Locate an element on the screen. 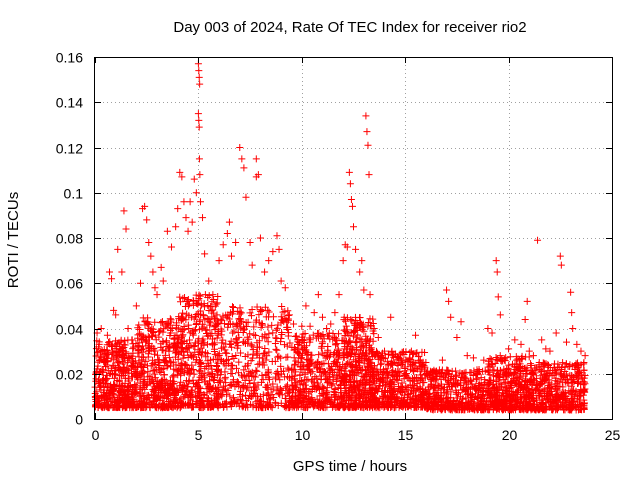 Image resolution: width=640 pixels, height=480 pixels. y-tick-label: 0.16 is located at coordinates (69, 58).